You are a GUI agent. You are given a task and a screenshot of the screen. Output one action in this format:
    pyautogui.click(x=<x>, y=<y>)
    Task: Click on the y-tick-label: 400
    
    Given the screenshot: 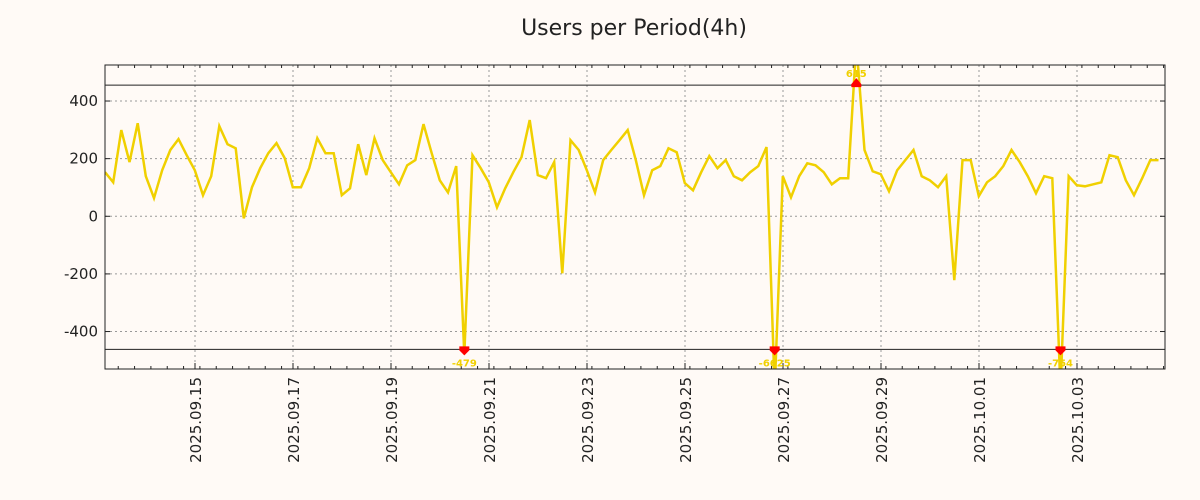 What is the action you would take?
    pyautogui.click(x=83, y=101)
    